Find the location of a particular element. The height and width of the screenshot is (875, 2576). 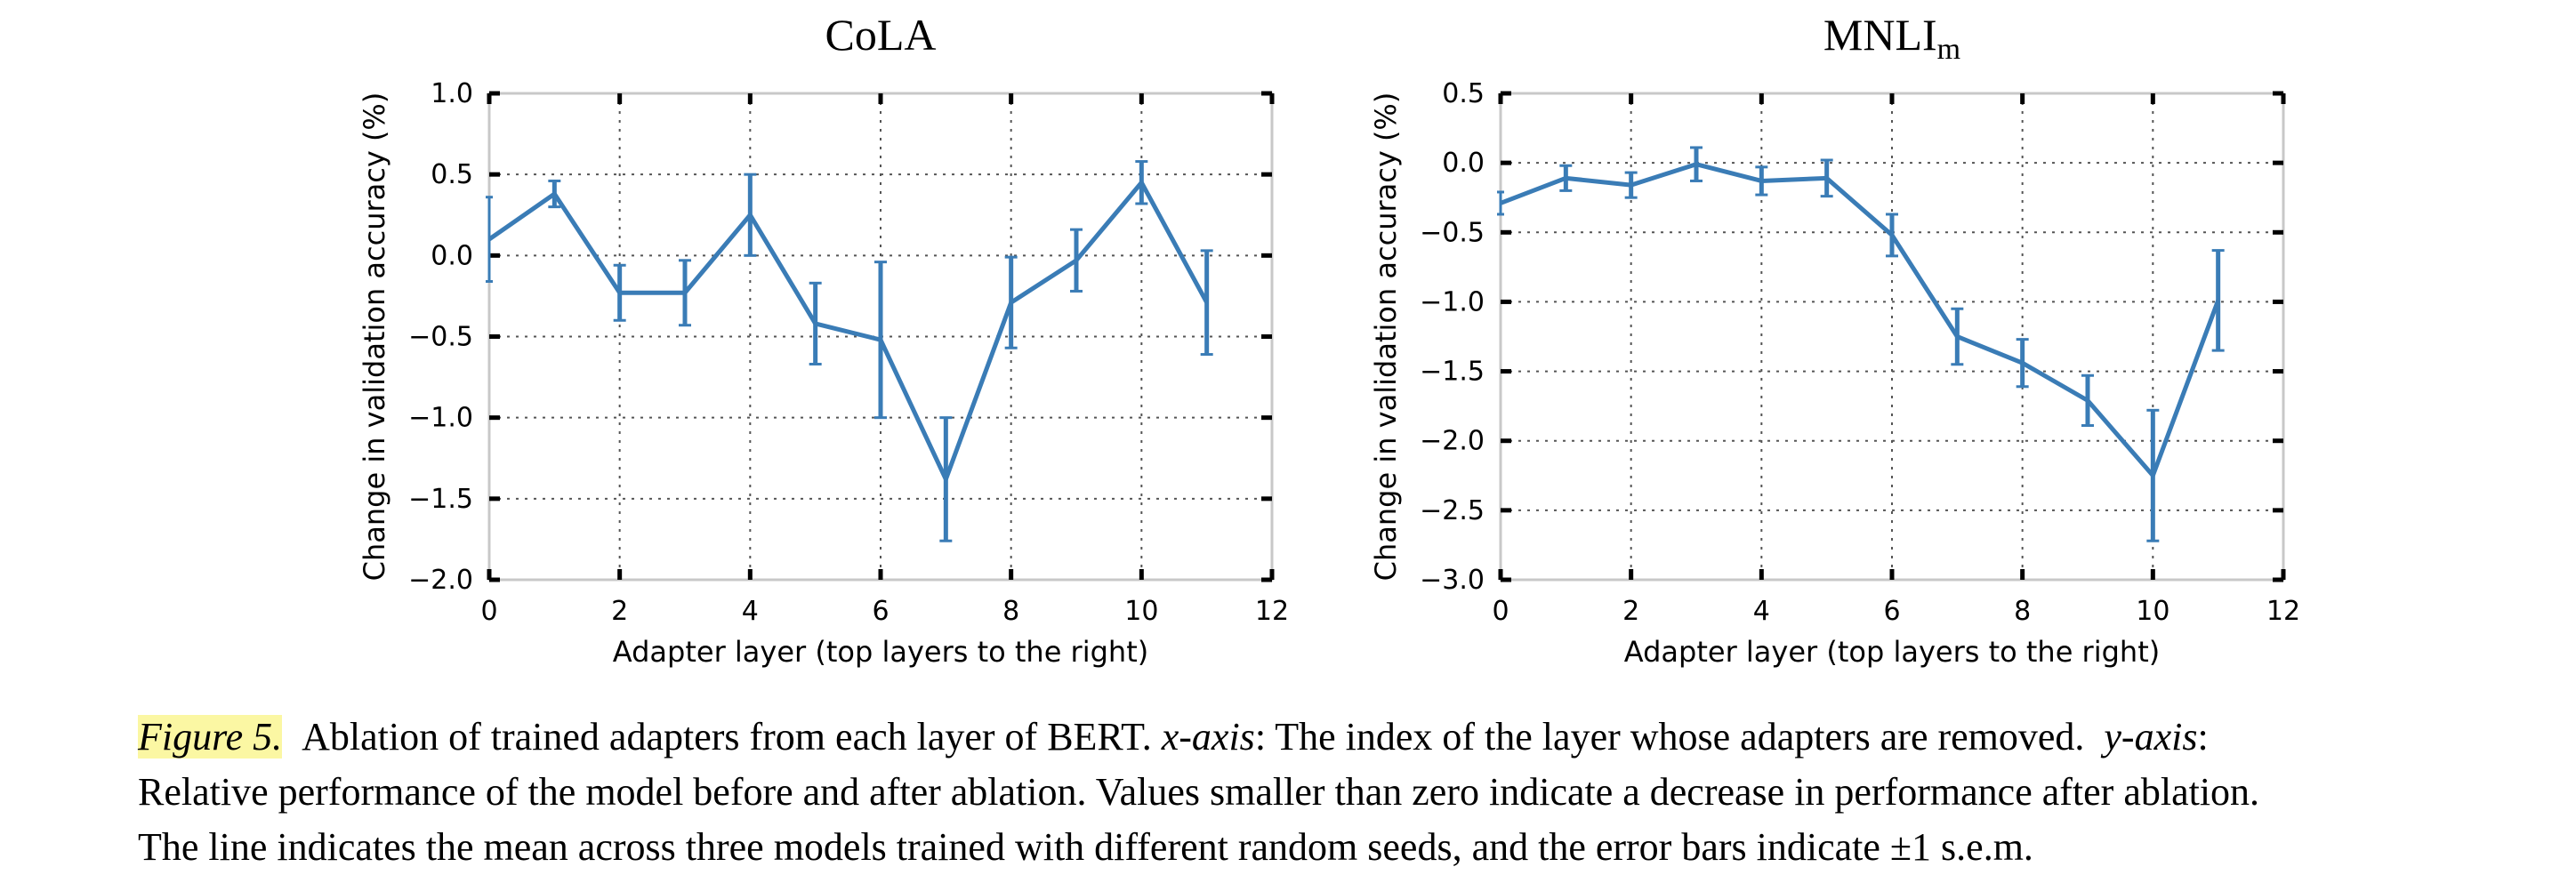

y-tick-label: 1.0 is located at coordinates (452, 94).